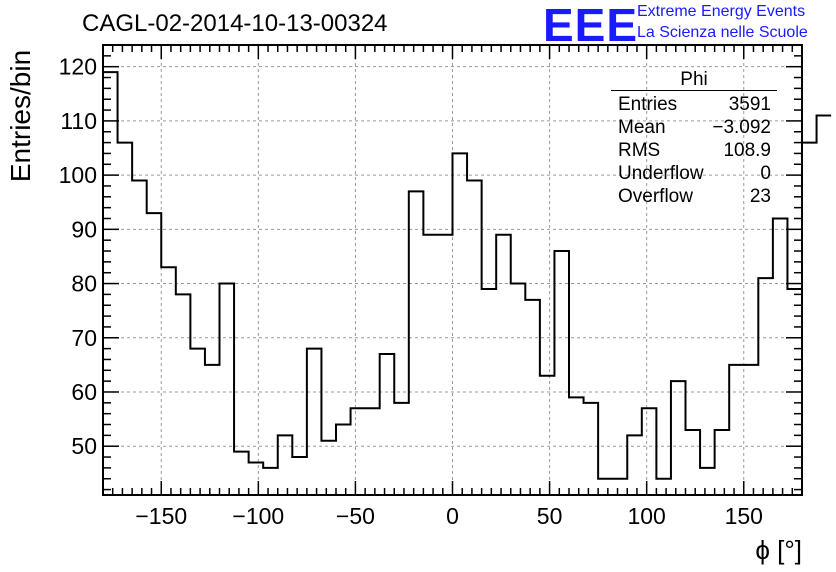 This screenshot has width=836, height=572. Describe the element at coordinates (550, 516) in the screenshot. I see `x-tick-label: 50` at that location.